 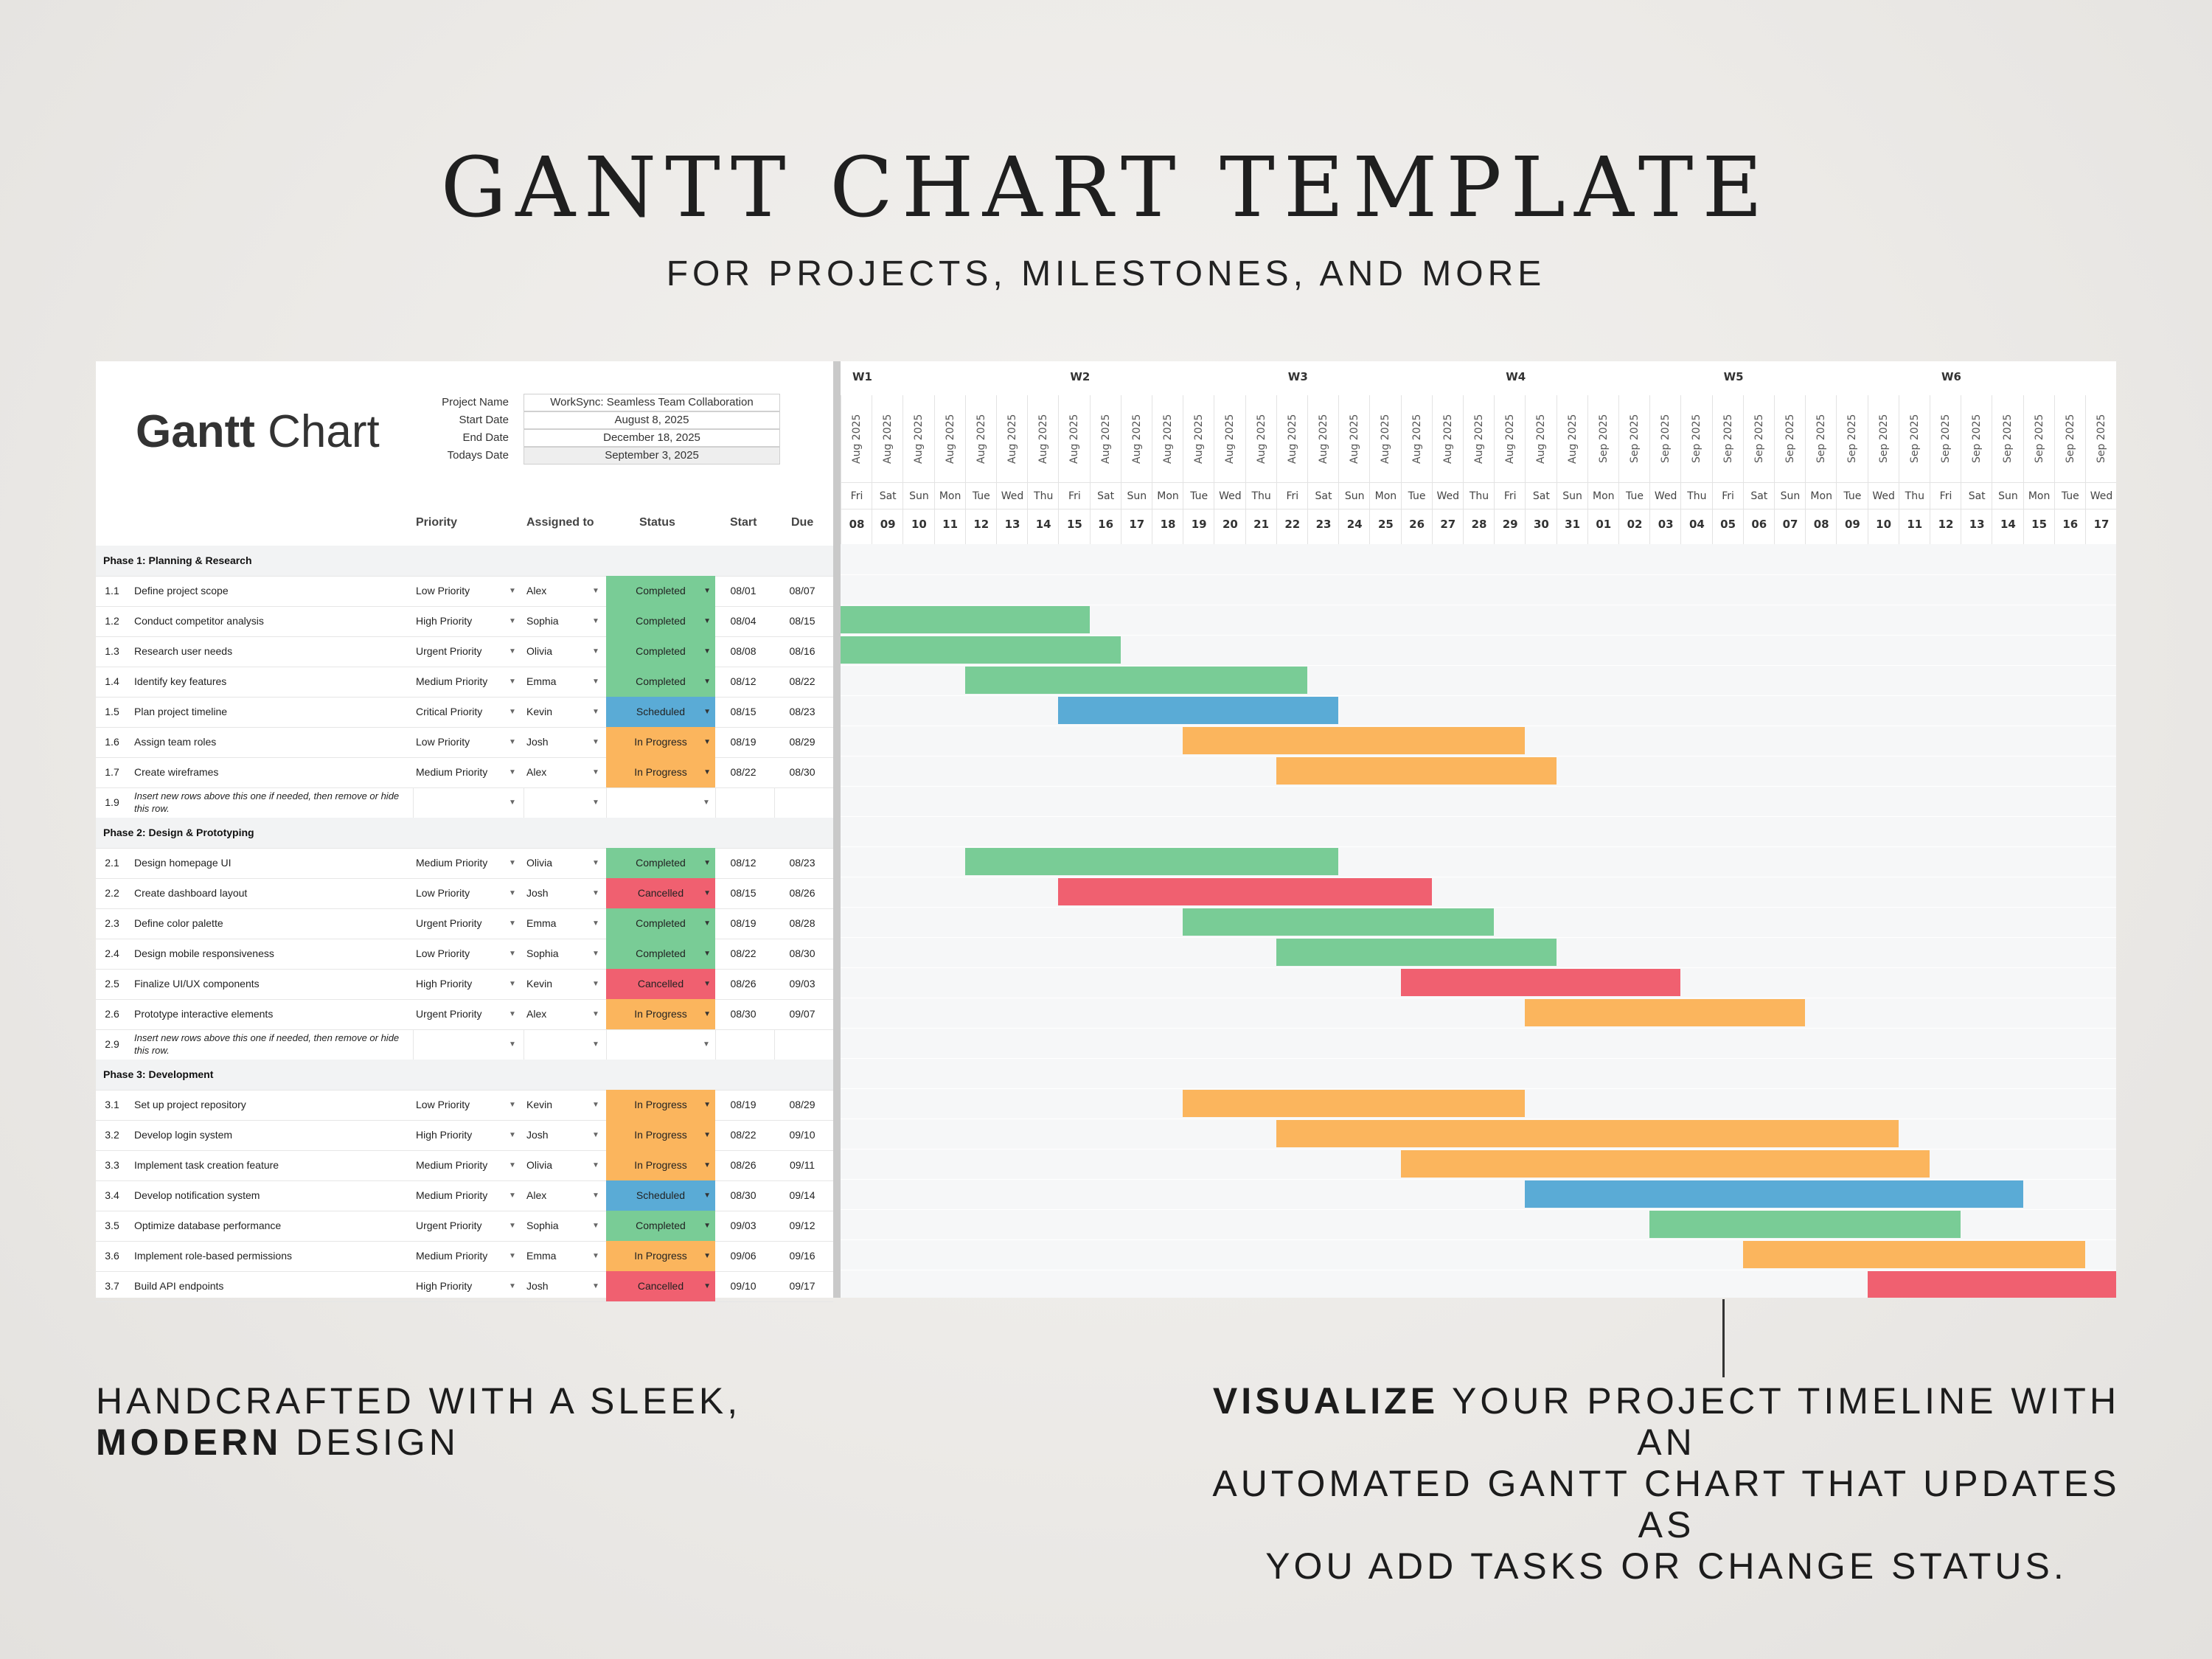 What do you see at coordinates (537, 1135) in the screenshot?
I see `assignee-select: Josh` at bounding box center [537, 1135].